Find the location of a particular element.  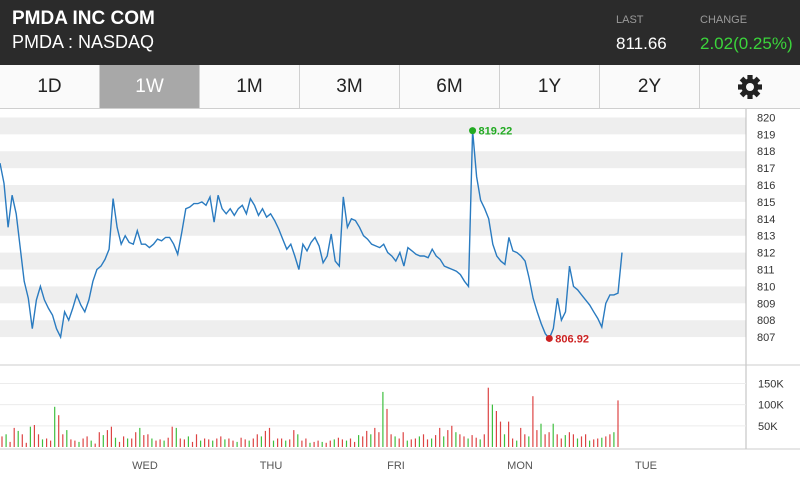

ticker-exchange: PMDA : NASDAQ is located at coordinates (83, 42).